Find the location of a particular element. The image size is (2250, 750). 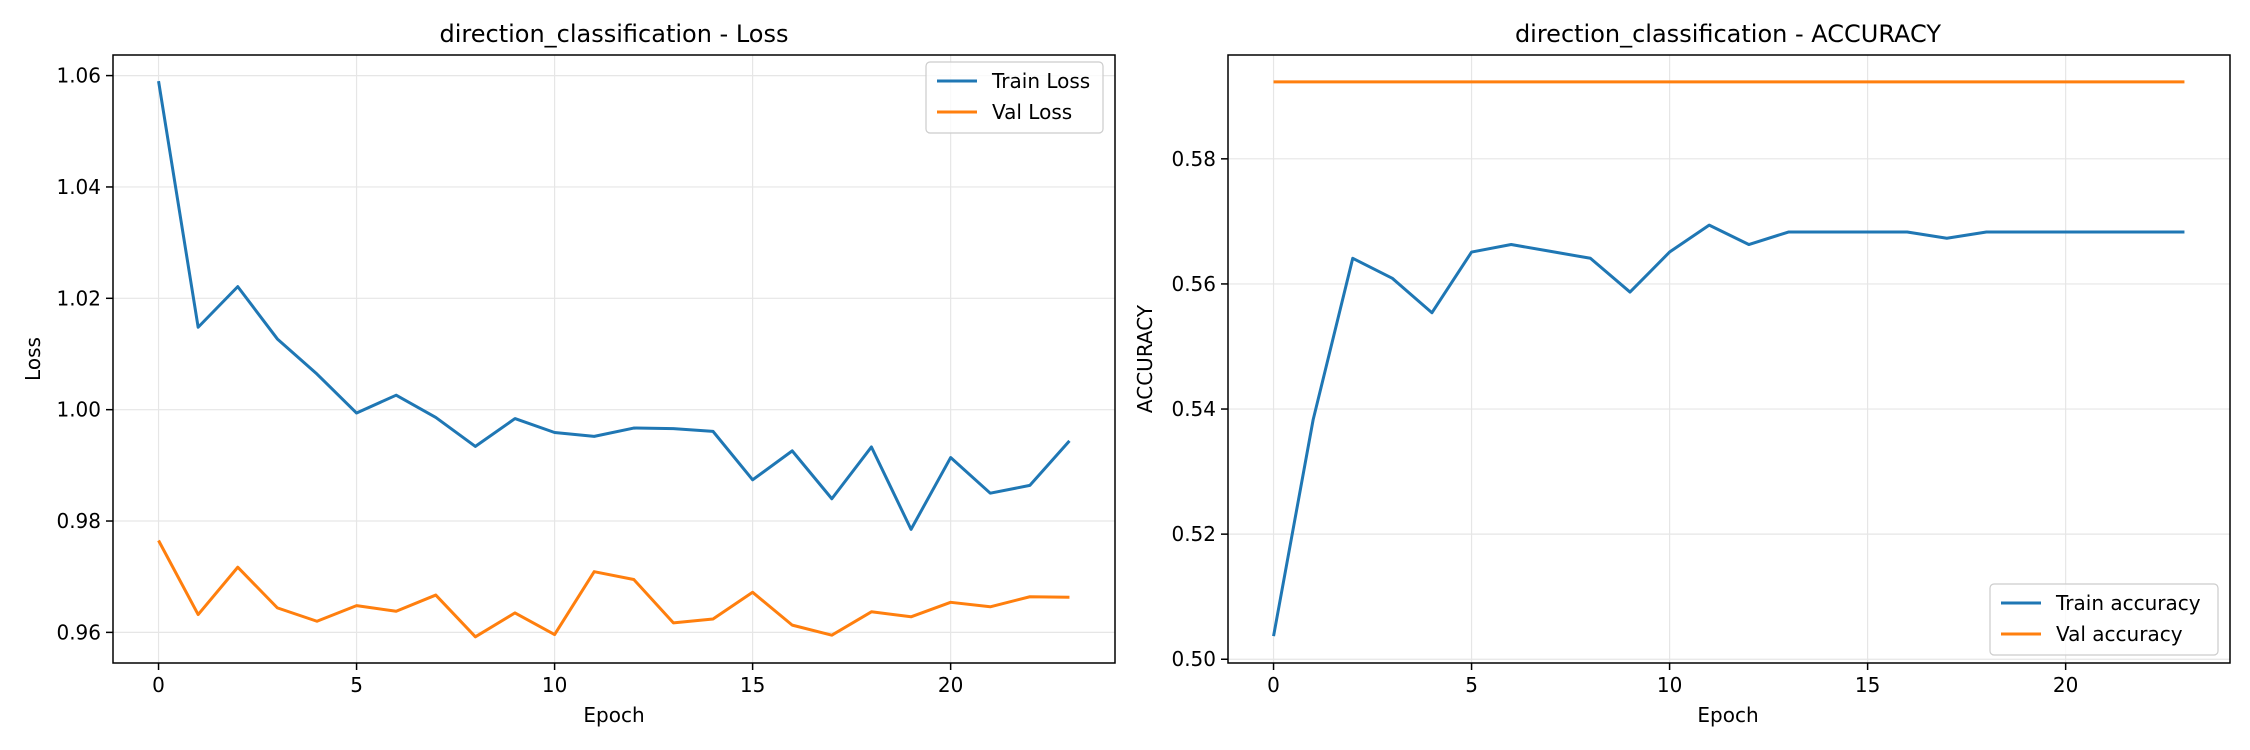

legend-label-val-accuracy: Val accuracy is located at coordinates (2119, 634).